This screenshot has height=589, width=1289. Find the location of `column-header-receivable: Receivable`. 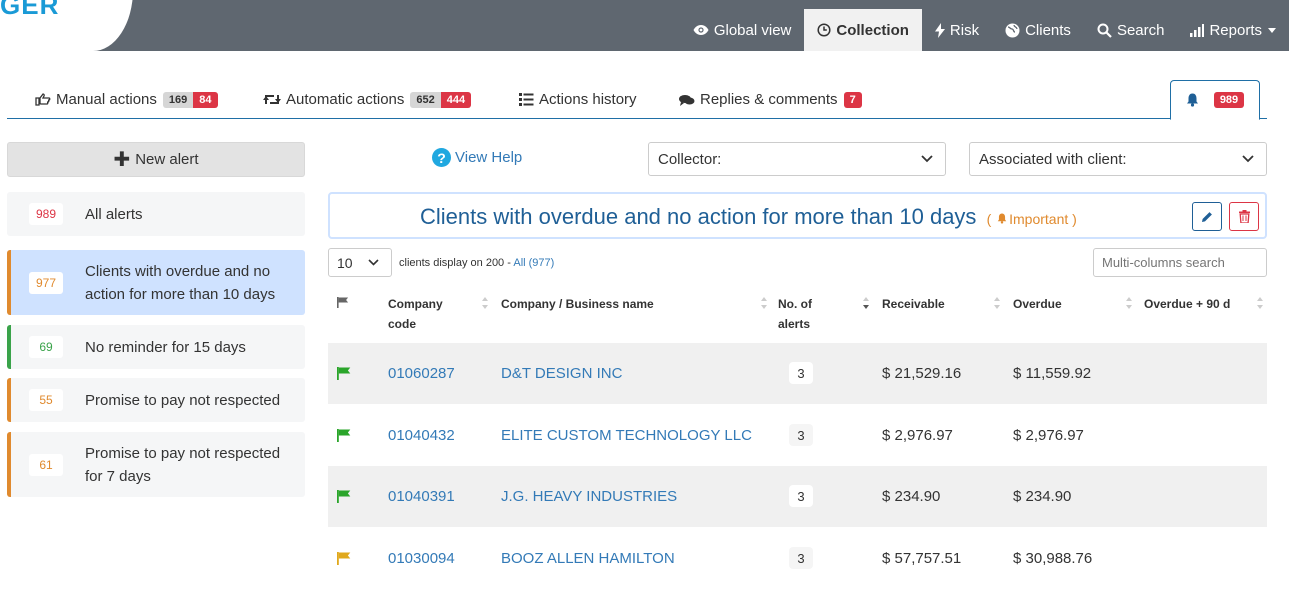

column-header-receivable: Receivable is located at coordinates (932, 304).